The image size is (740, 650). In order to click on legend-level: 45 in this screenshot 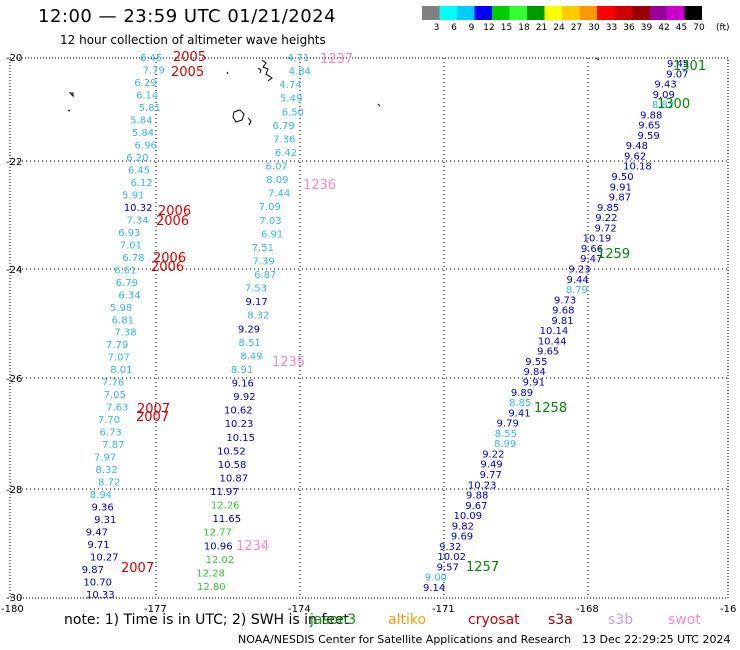, I will do `click(681, 28)`.